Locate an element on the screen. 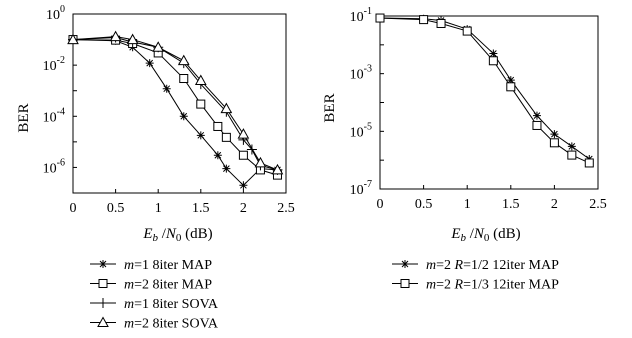  right-y-label: BER is located at coordinates (330, 107).